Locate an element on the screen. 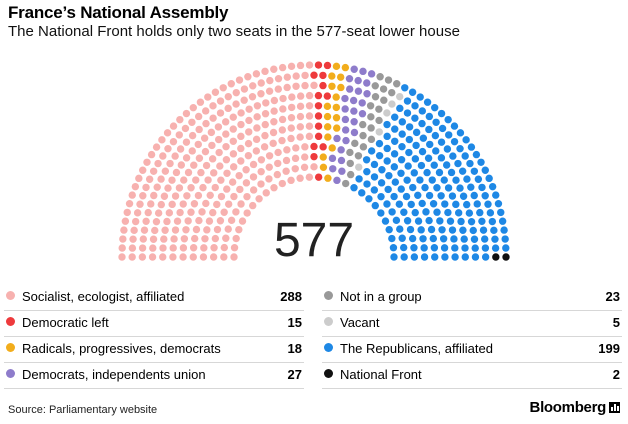 The width and height of the screenshot is (628, 424). legend-item-republicans: The Republicans, affiliated 199 is located at coordinates (472, 349).